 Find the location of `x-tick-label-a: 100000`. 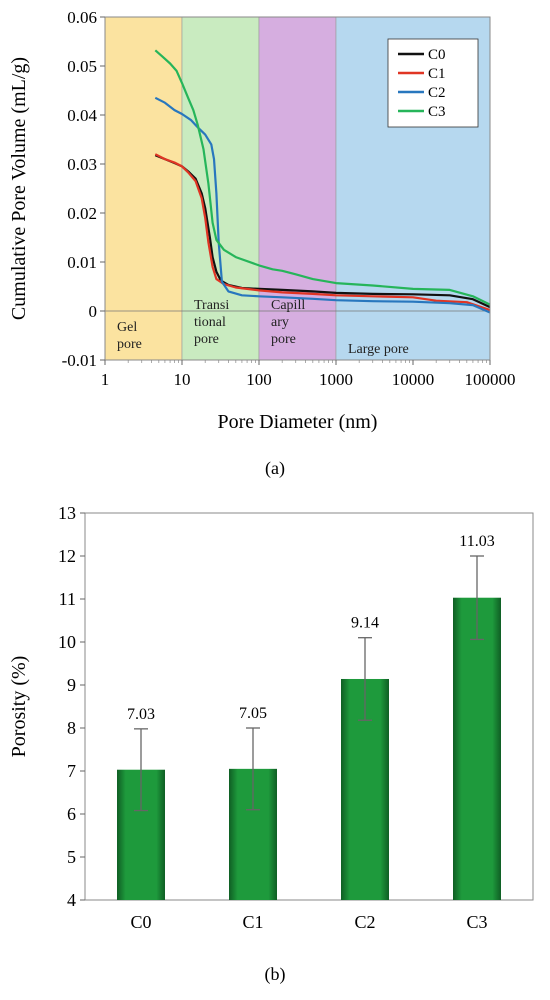

x-tick-label-a: 100000 is located at coordinates (490, 379).